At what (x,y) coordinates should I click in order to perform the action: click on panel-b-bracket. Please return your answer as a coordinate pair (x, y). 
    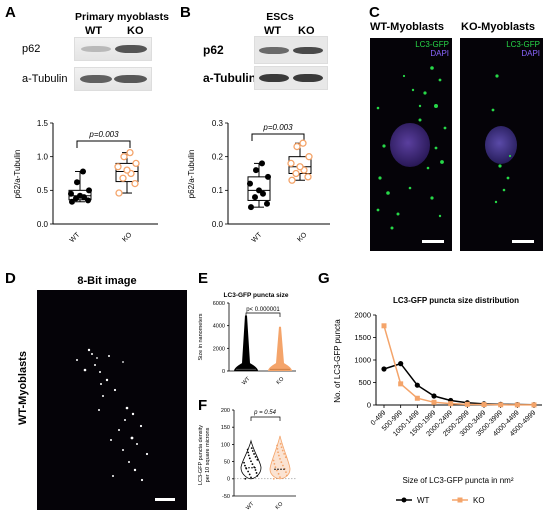
    Looking at the image, I should click on (278, 137).